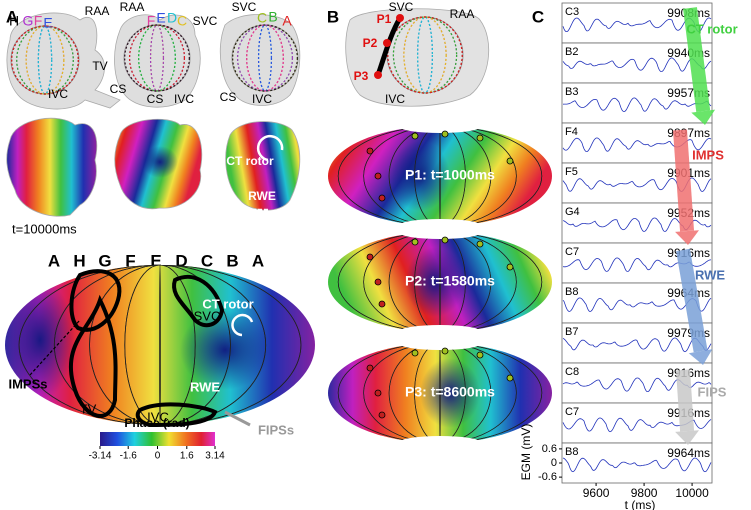 The width and height of the screenshot is (751, 510). Describe the element at coordinates (44, 228) in the screenshot. I see `label: t=10000ms` at that location.